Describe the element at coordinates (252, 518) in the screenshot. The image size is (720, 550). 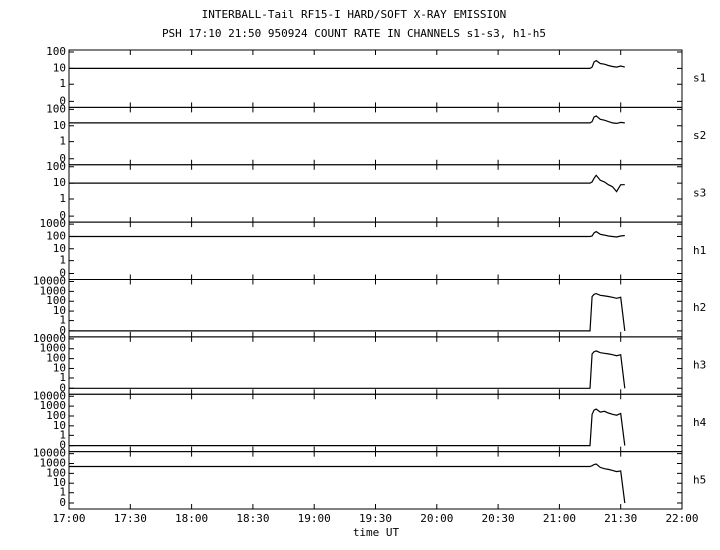
I see `x-tick-label: 18:30` at that location.